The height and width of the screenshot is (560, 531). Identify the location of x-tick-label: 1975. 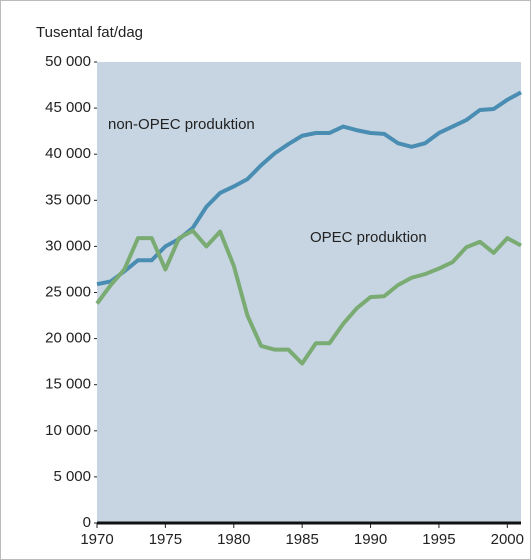
(165, 539).